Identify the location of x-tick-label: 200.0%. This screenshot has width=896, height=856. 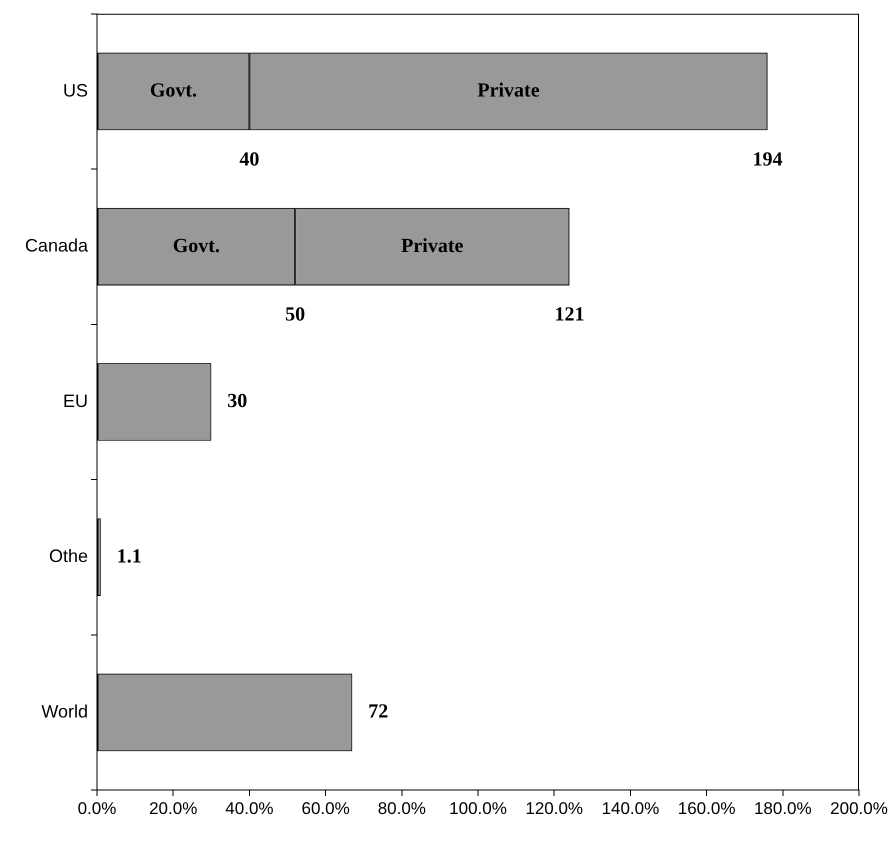
(859, 808).